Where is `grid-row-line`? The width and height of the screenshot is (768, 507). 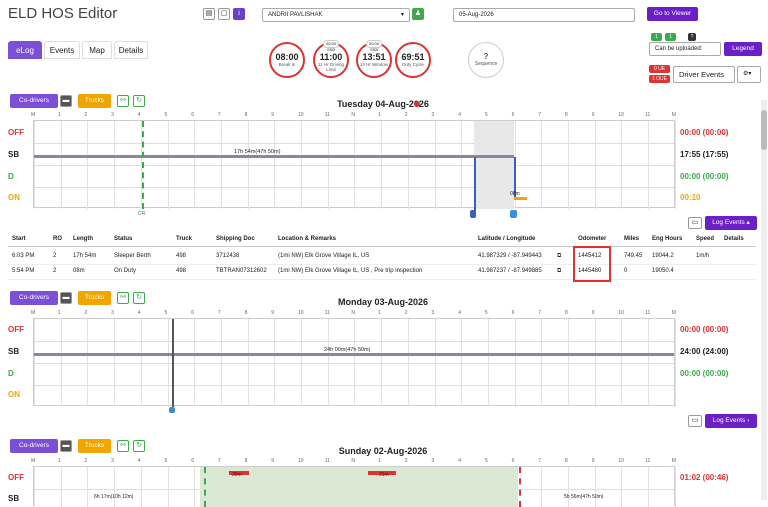
grid-row-line is located at coordinates (354, 363).